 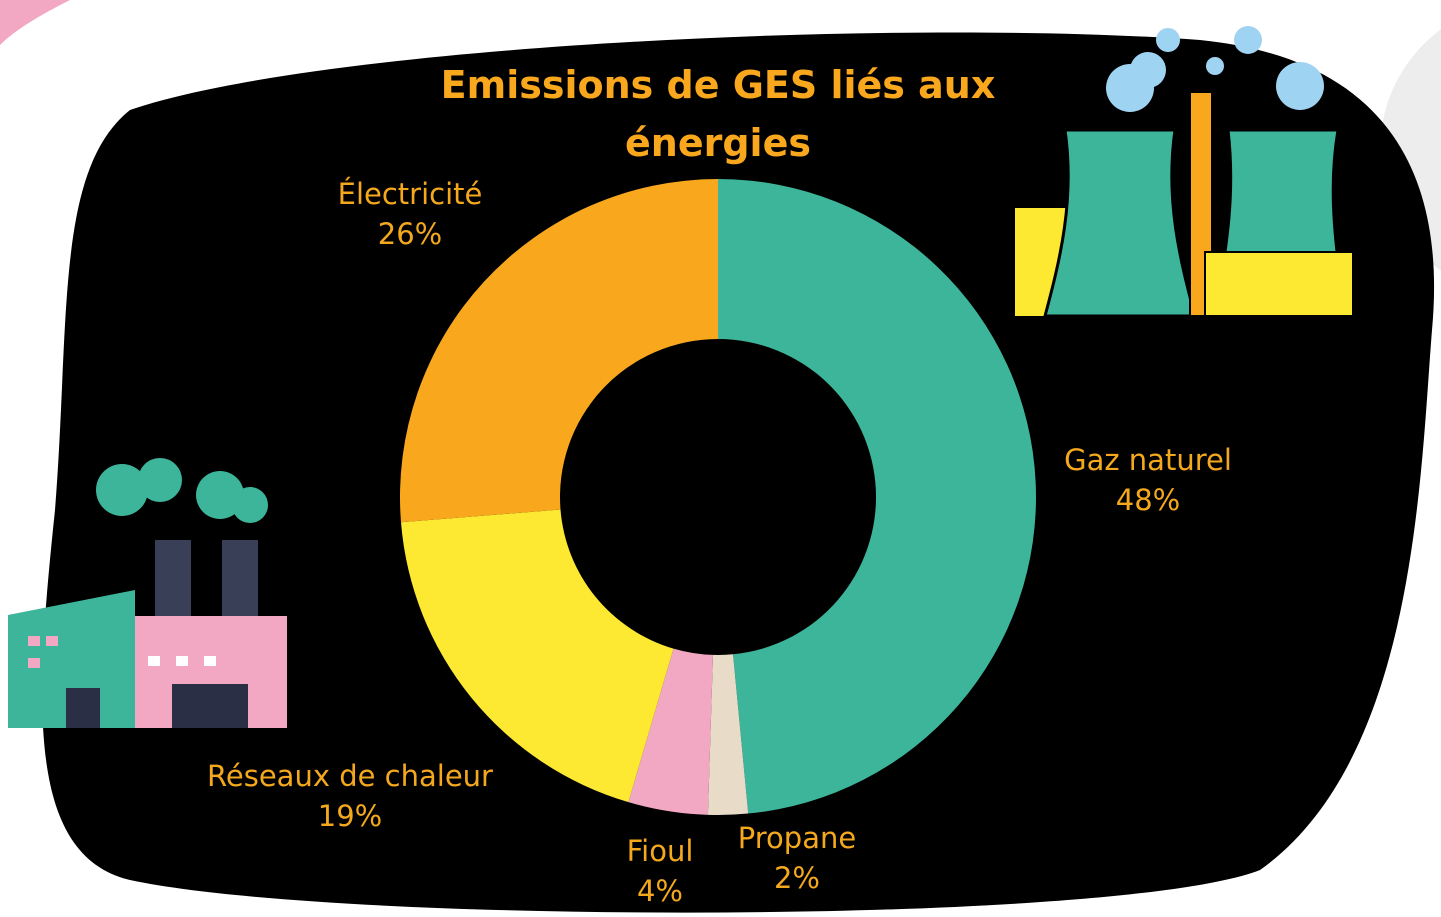 I want to click on slice-value-label: 19%, so click(x=350, y=816).